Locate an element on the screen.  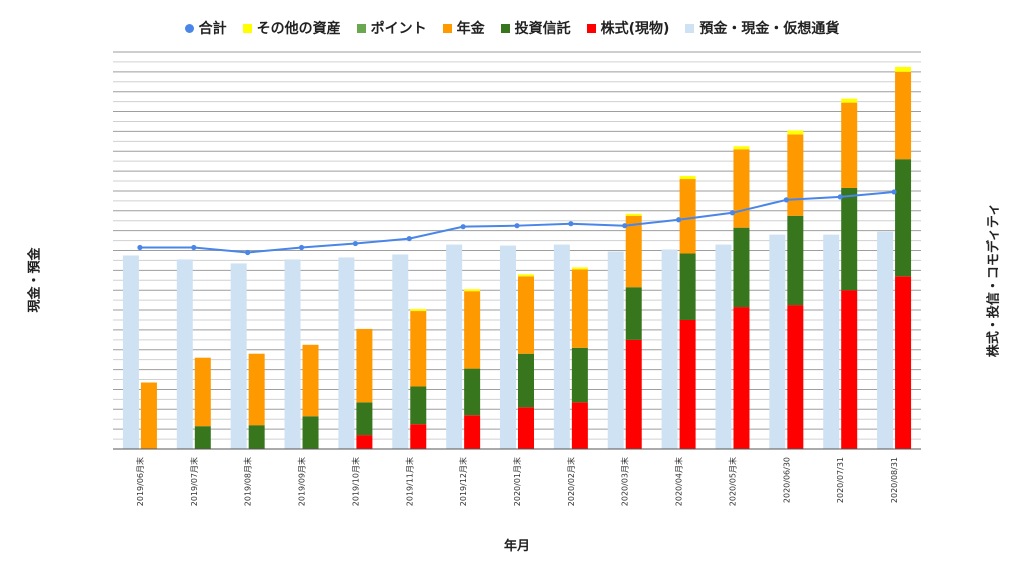
legend-item-4: 投資信託 is located at coordinates (535, 28).